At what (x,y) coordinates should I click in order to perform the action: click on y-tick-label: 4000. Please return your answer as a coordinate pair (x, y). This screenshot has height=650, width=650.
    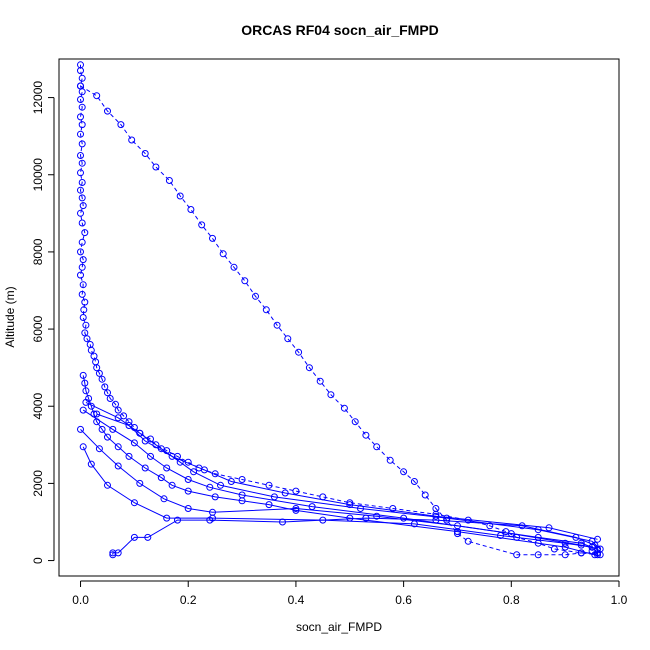
    Looking at the image, I should click on (38, 406).